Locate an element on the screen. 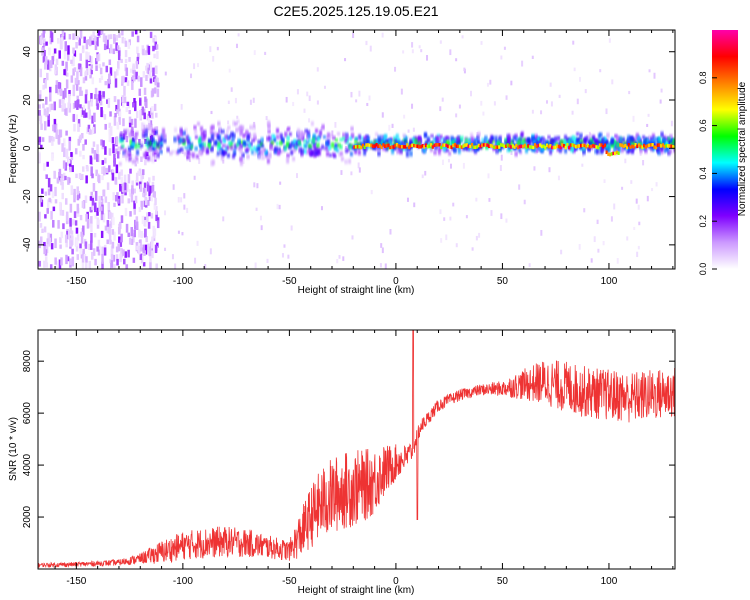  colorbar-scale is located at coordinates (725, 149).